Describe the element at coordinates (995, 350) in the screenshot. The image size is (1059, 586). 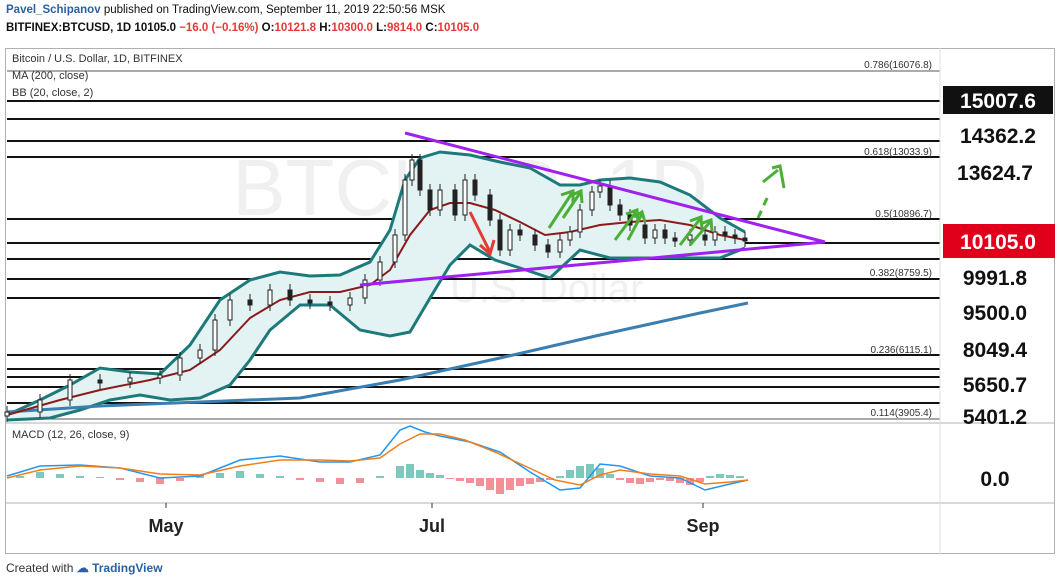
I see `price-label: 8049.4` at that location.